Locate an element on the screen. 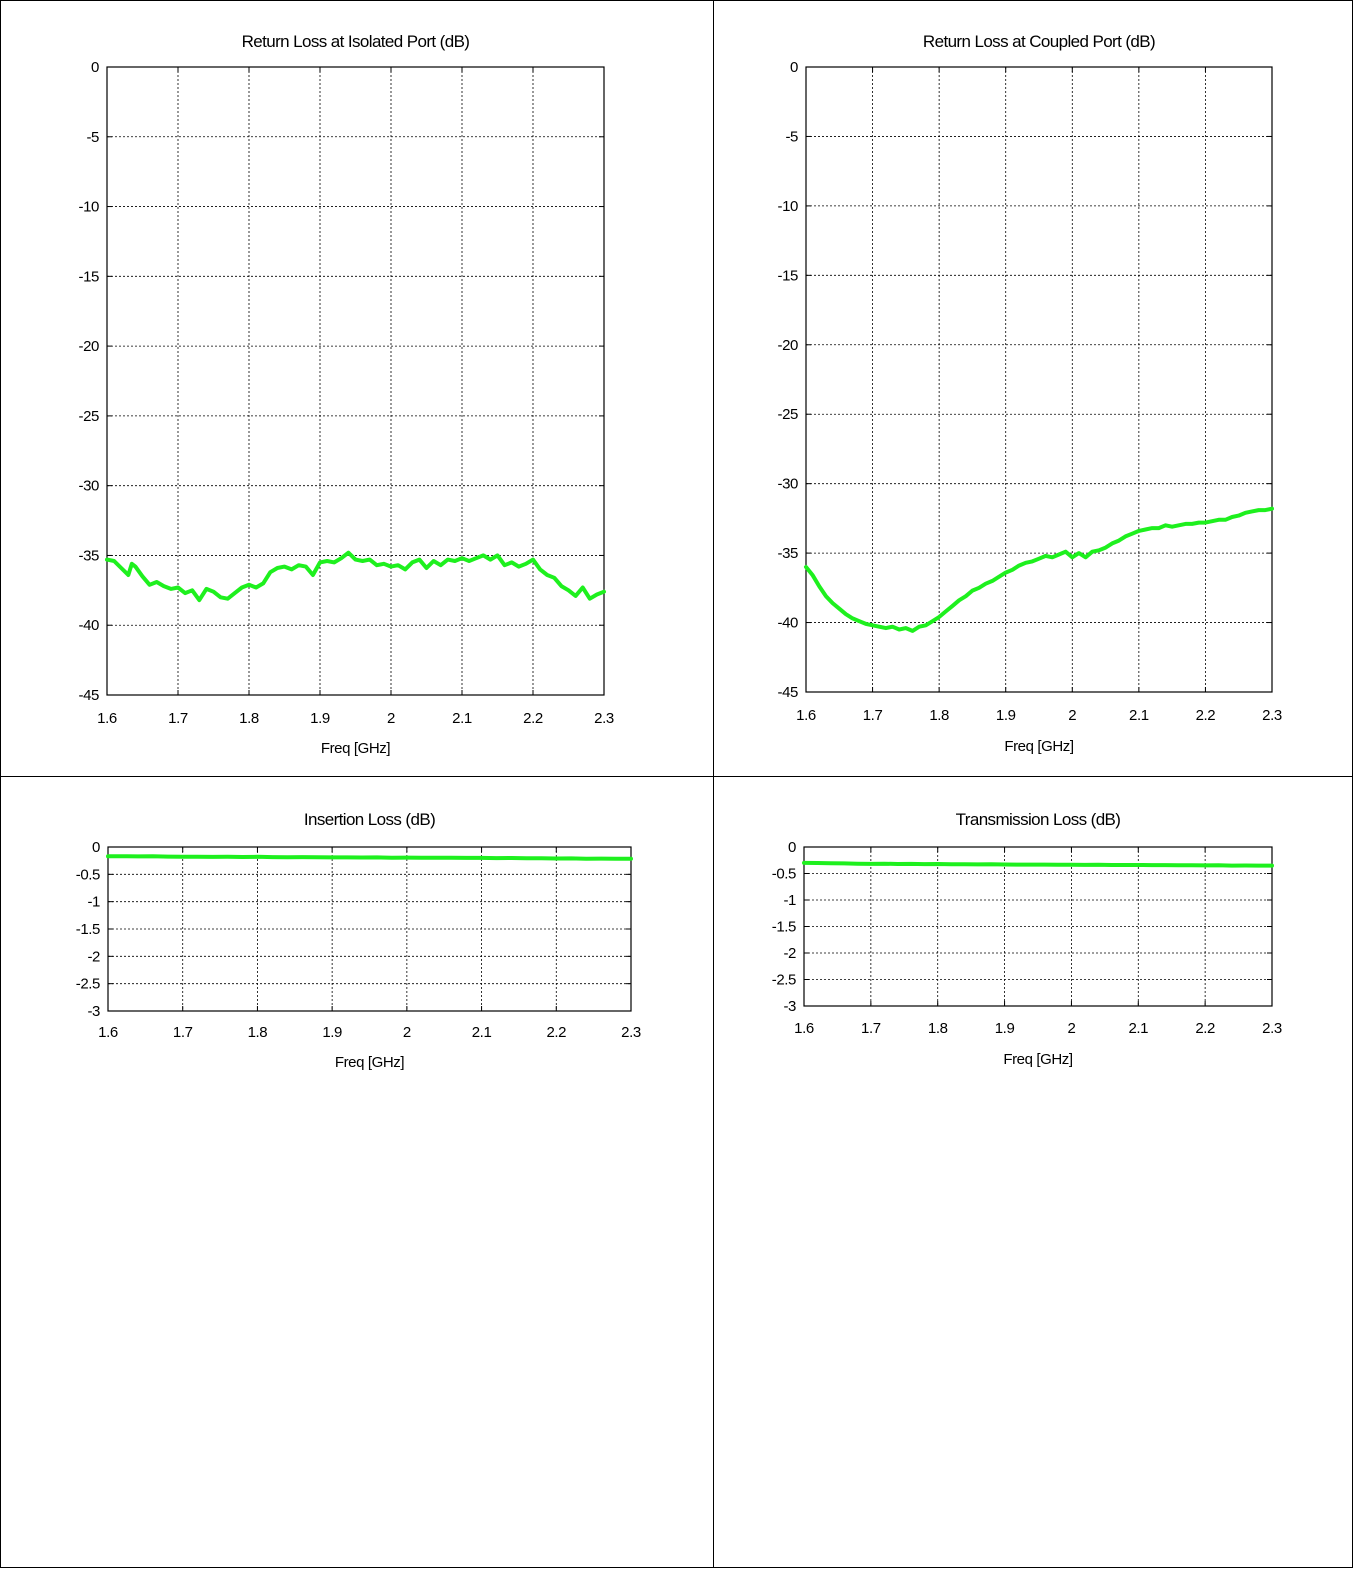 Image resolution: width=1353 pixels, height=1569 pixels. chart-title: Insertion Loss (dB) is located at coordinates (369, 819).